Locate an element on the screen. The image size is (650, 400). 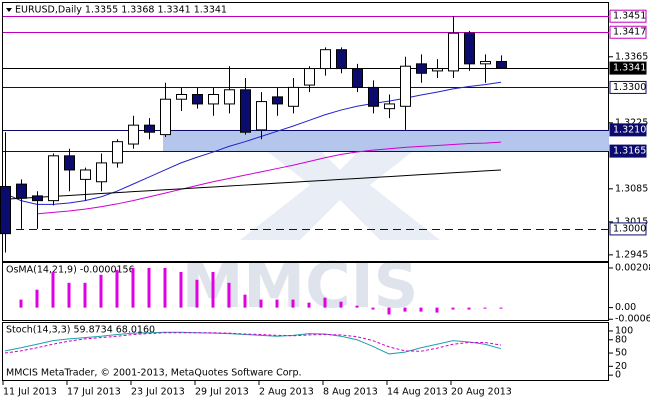
x-tick-label: 23 Jul 2013 is located at coordinates (158, 392).